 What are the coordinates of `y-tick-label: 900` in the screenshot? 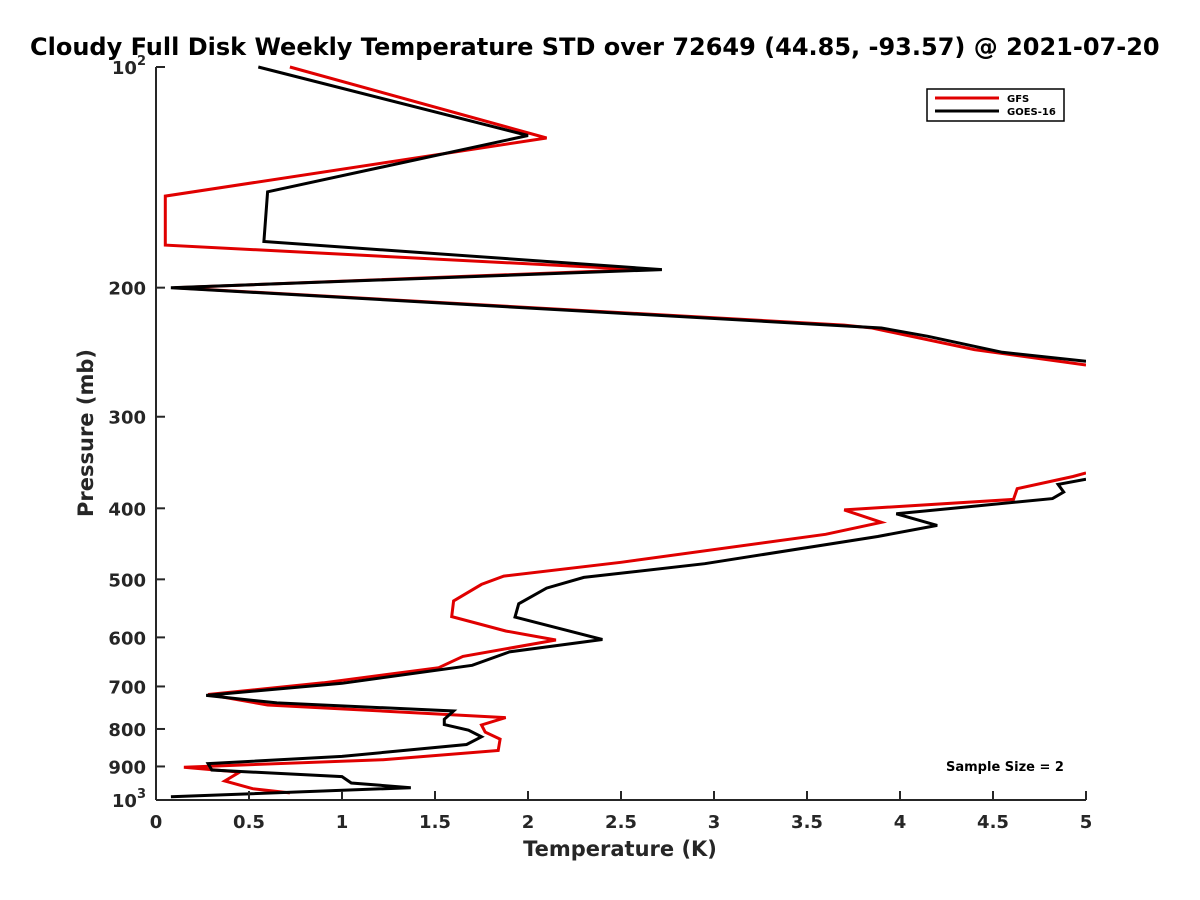 It's located at (127, 767).